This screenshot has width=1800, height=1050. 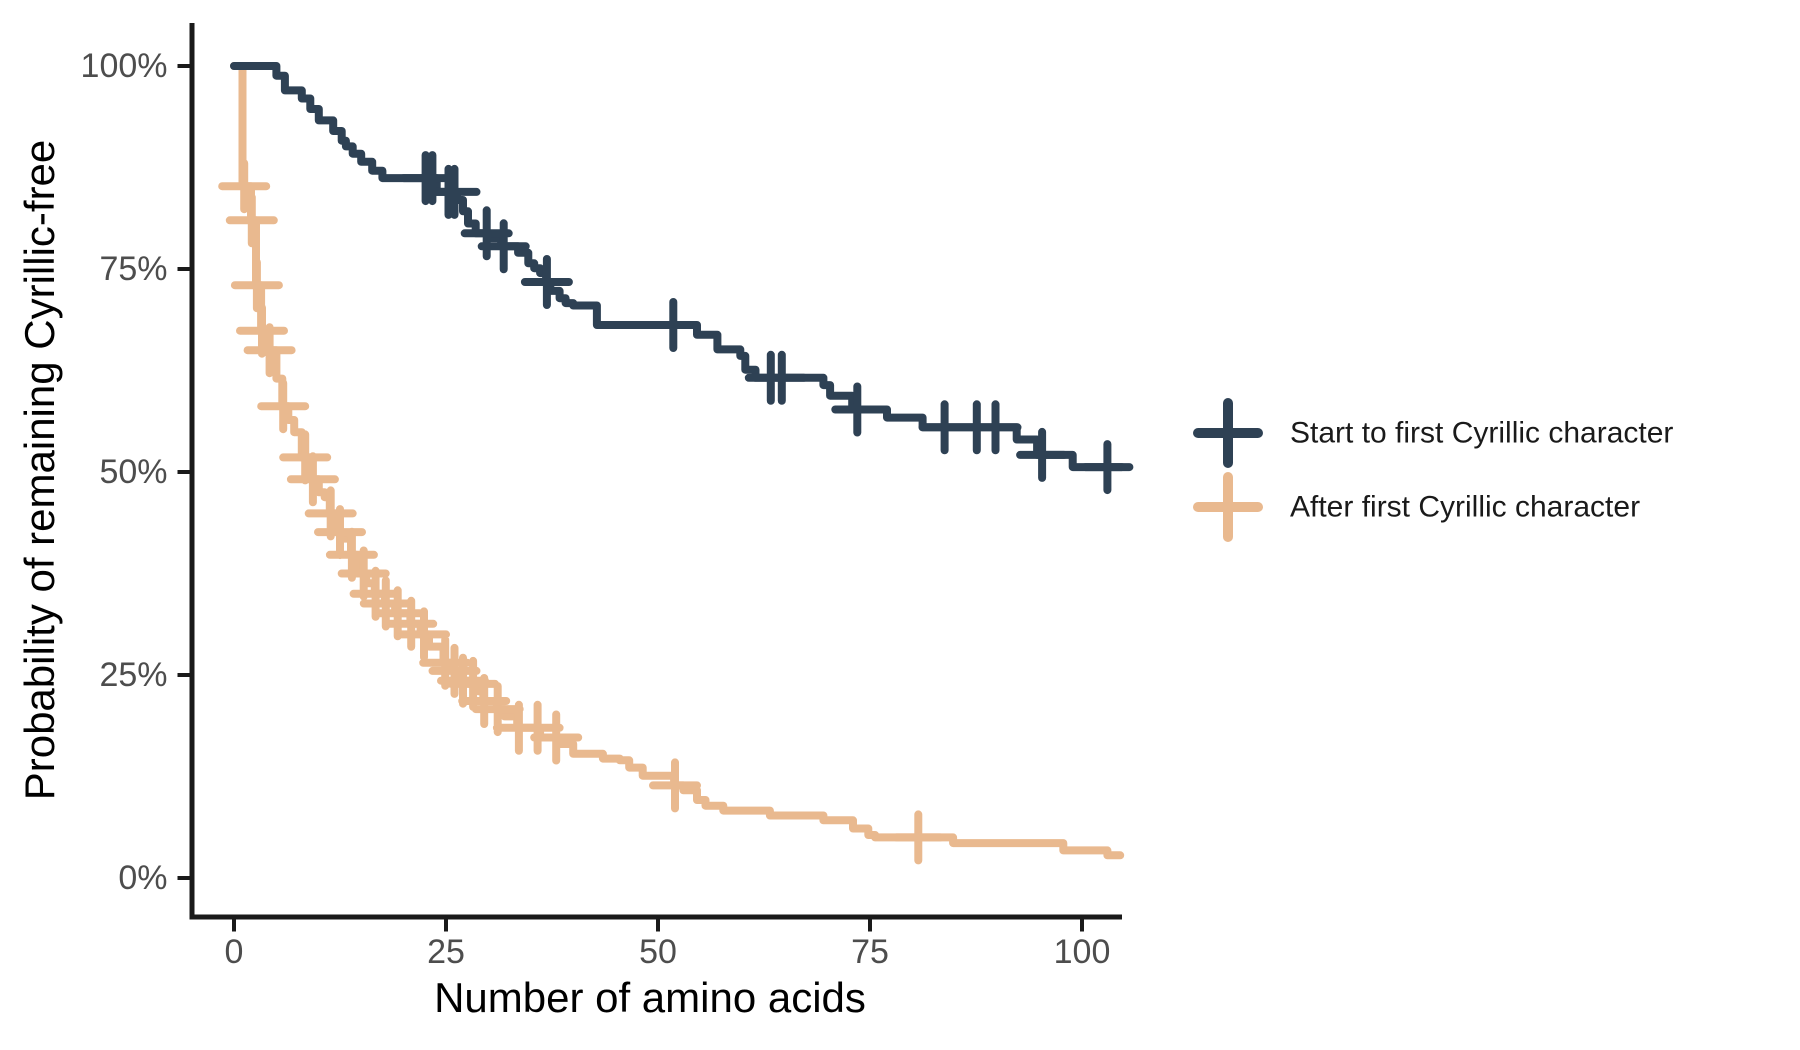 I want to click on legend-item-after: After first Cyrillic character, so click(x=1416, y=507).